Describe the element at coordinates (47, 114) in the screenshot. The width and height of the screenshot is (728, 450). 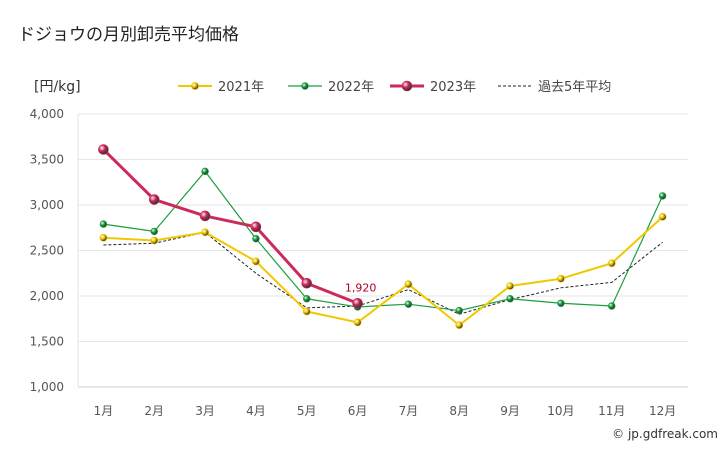
I see `y-tick-label: 4,000` at that location.